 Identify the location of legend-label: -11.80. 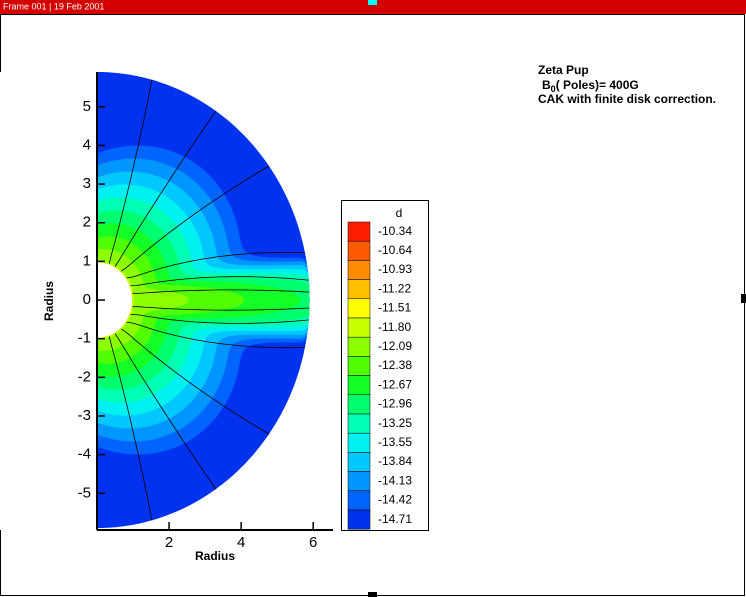
(394, 327).